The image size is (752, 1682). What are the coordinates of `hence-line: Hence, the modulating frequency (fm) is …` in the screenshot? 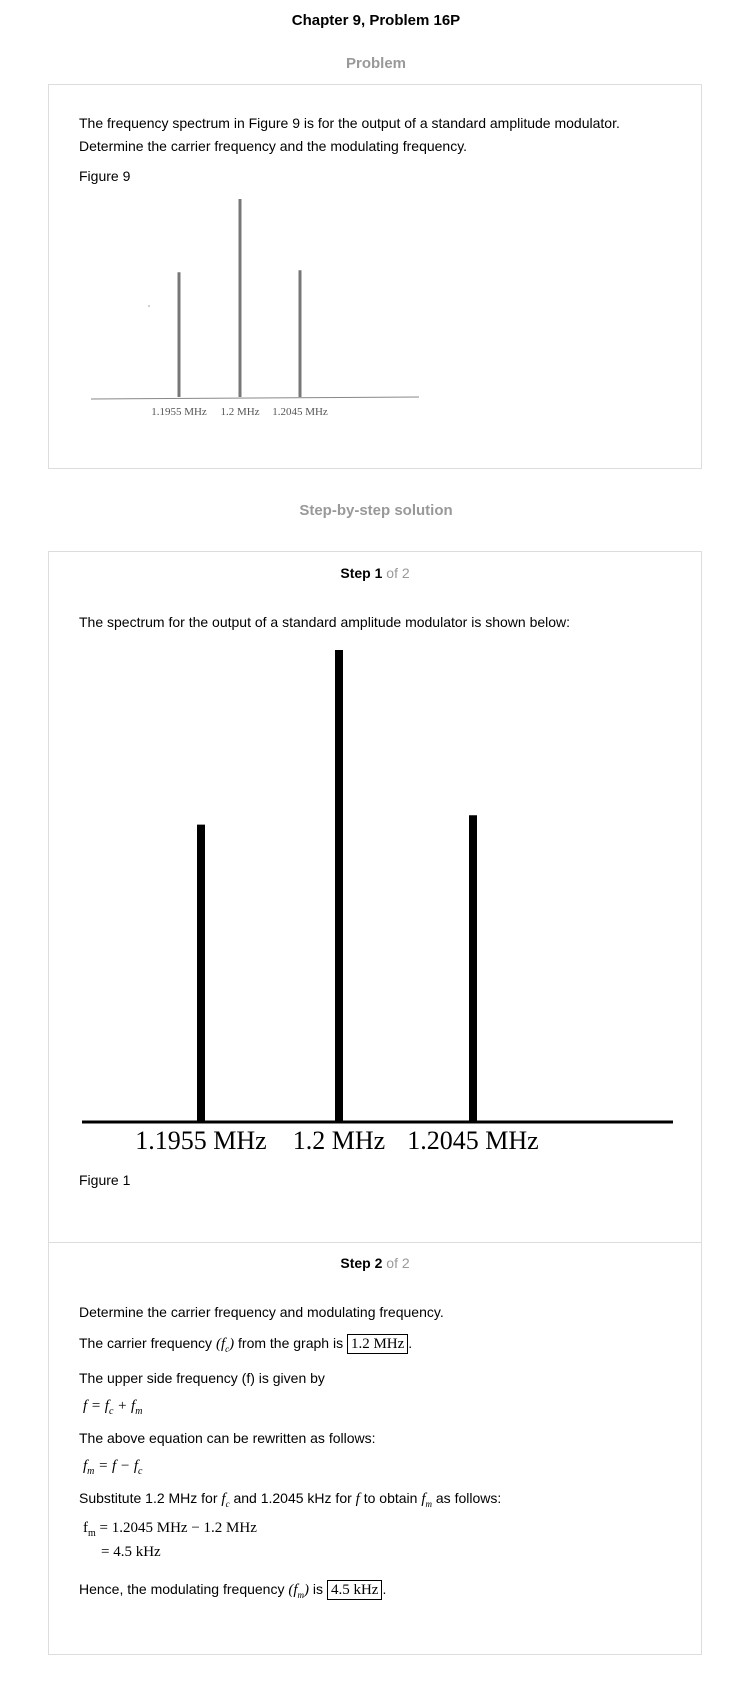 It's located at (232, 1592).